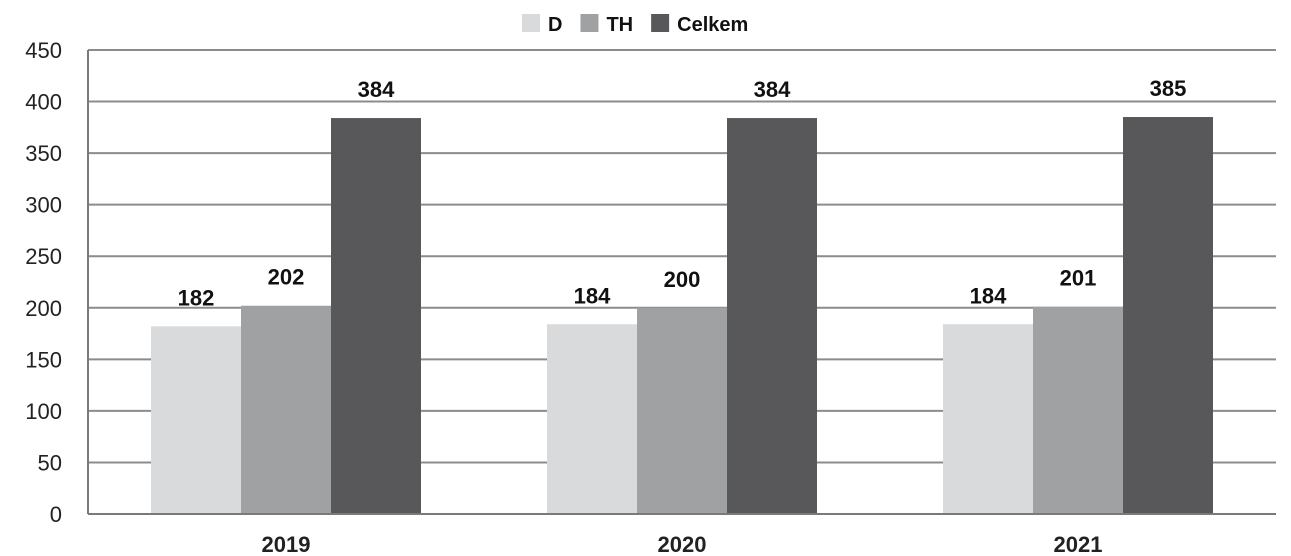 This screenshot has width=1291, height=556. Describe the element at coordinates (712, 25) in the screenshot. I see `legend-label-celkem: Celkem` at that location.